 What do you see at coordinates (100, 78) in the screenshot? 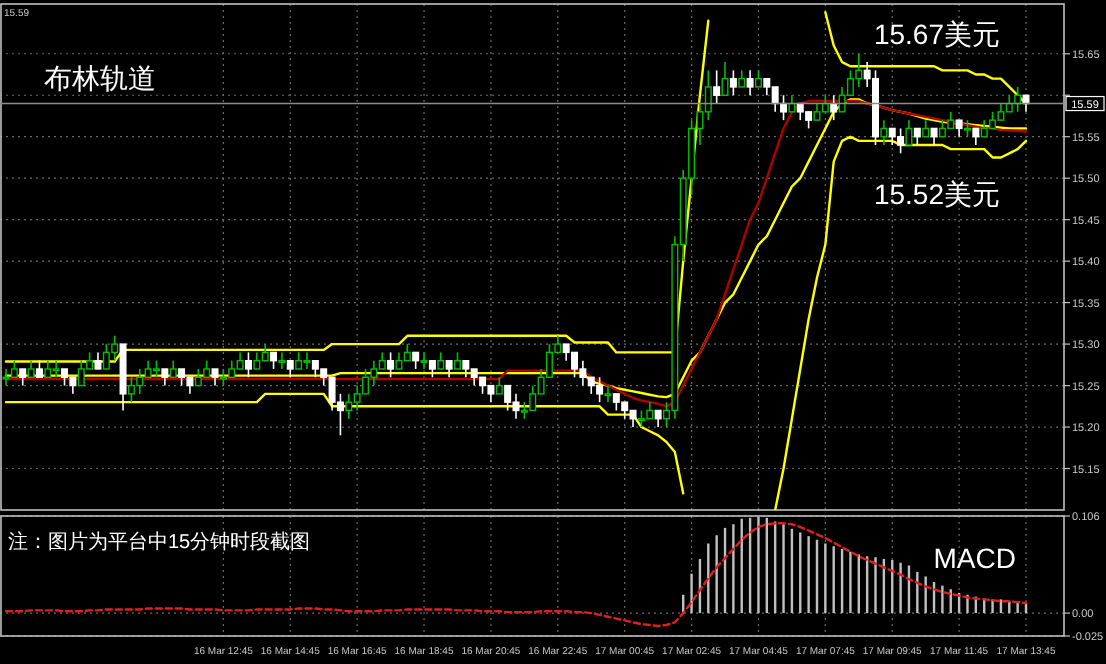
I see `annotation: 布林轨道` at bounding box center [100, 78].